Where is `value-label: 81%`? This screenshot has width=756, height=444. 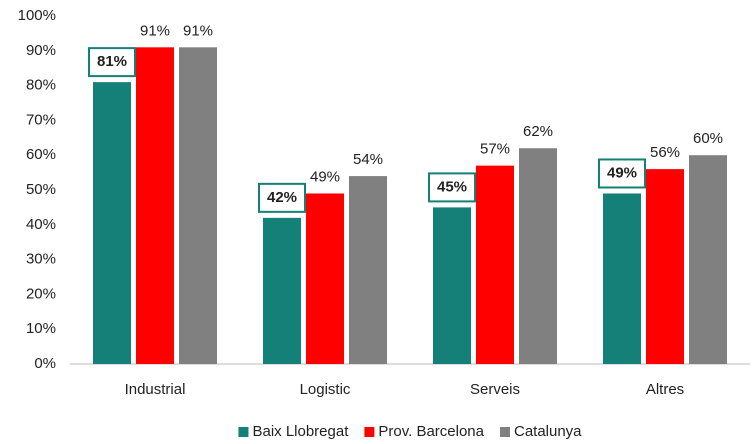 value-label: 81% is located at coordinates (112, 61).